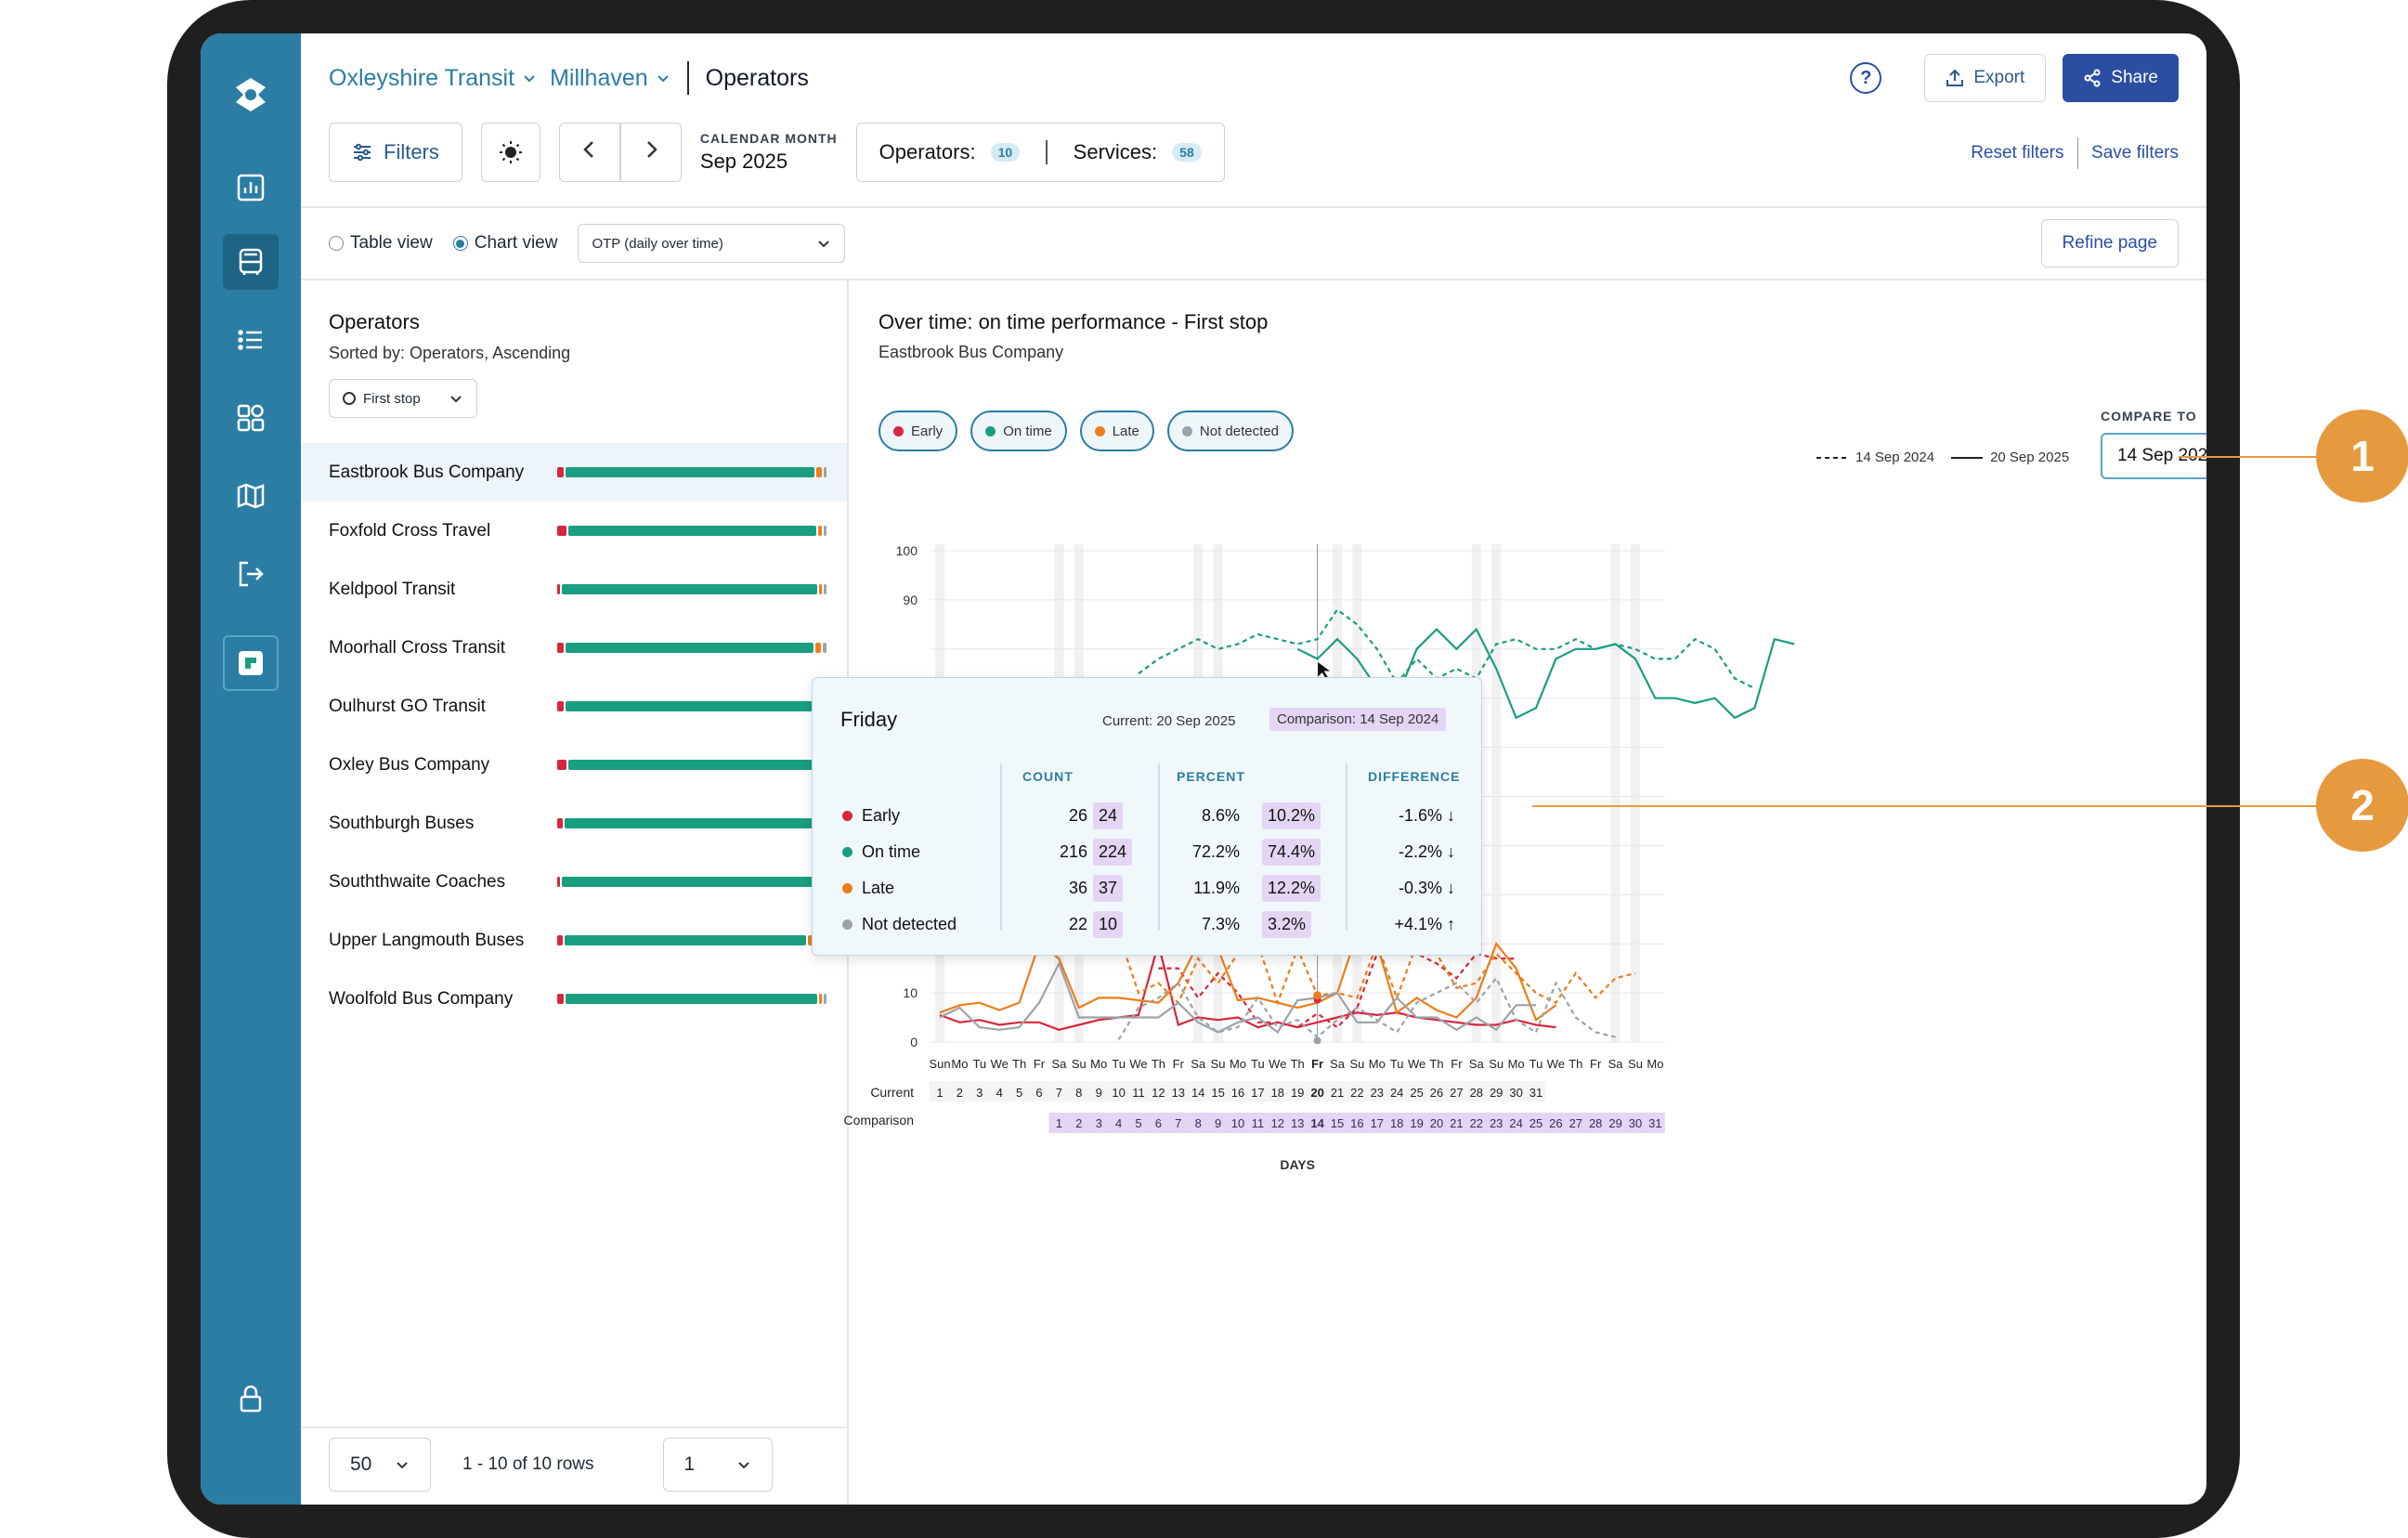 The width and height of the screenshot is (2408, 1538). I want to click on chevron-right-icon, so click(651, 152).